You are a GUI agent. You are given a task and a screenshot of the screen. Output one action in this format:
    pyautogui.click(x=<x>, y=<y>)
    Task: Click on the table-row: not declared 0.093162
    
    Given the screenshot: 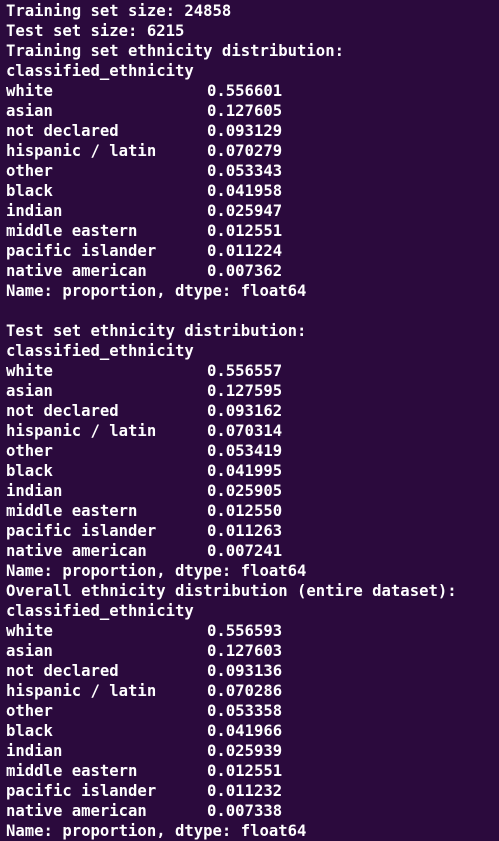 What is the action you would take?
    pyautogui.click(x=249, y=411)
    